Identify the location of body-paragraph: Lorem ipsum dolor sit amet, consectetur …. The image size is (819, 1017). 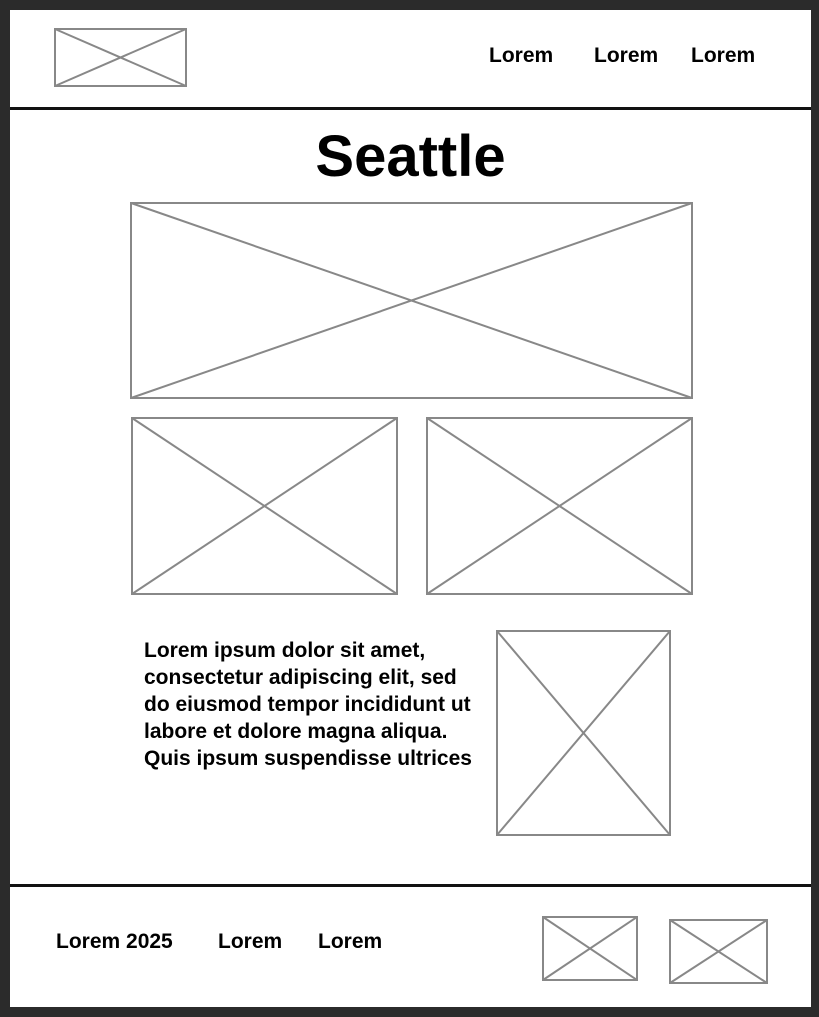
(308, 704).